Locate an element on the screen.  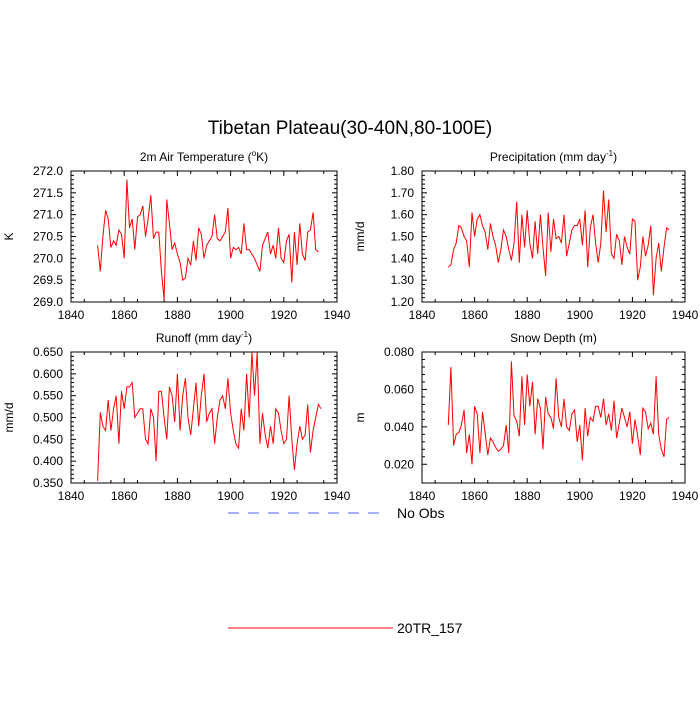
runoff-ytick-label: 0.650 is located at coordinates (48, 352).